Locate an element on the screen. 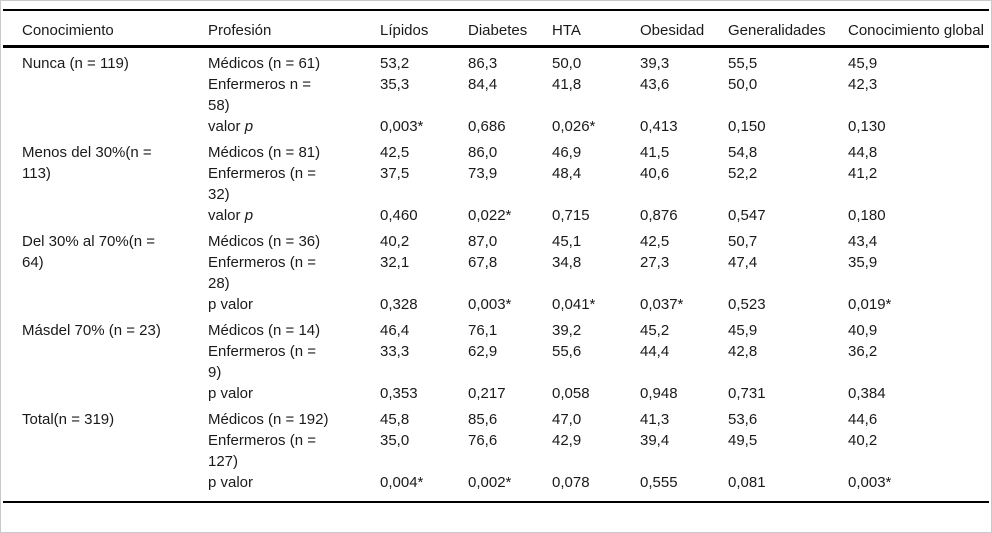 The width and height of the screenshot is (992, 533). value-cell: 0,523 is located at coordinates (747, 304).